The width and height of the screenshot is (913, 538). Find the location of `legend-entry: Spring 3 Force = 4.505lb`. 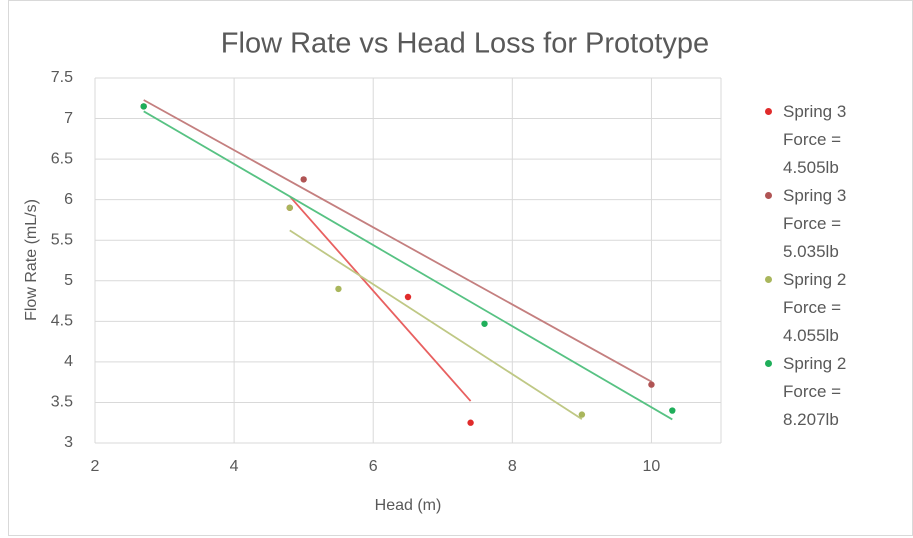

legend-entry: Spring 3 Force = 4.505lb is located at coordinates (820, 140).